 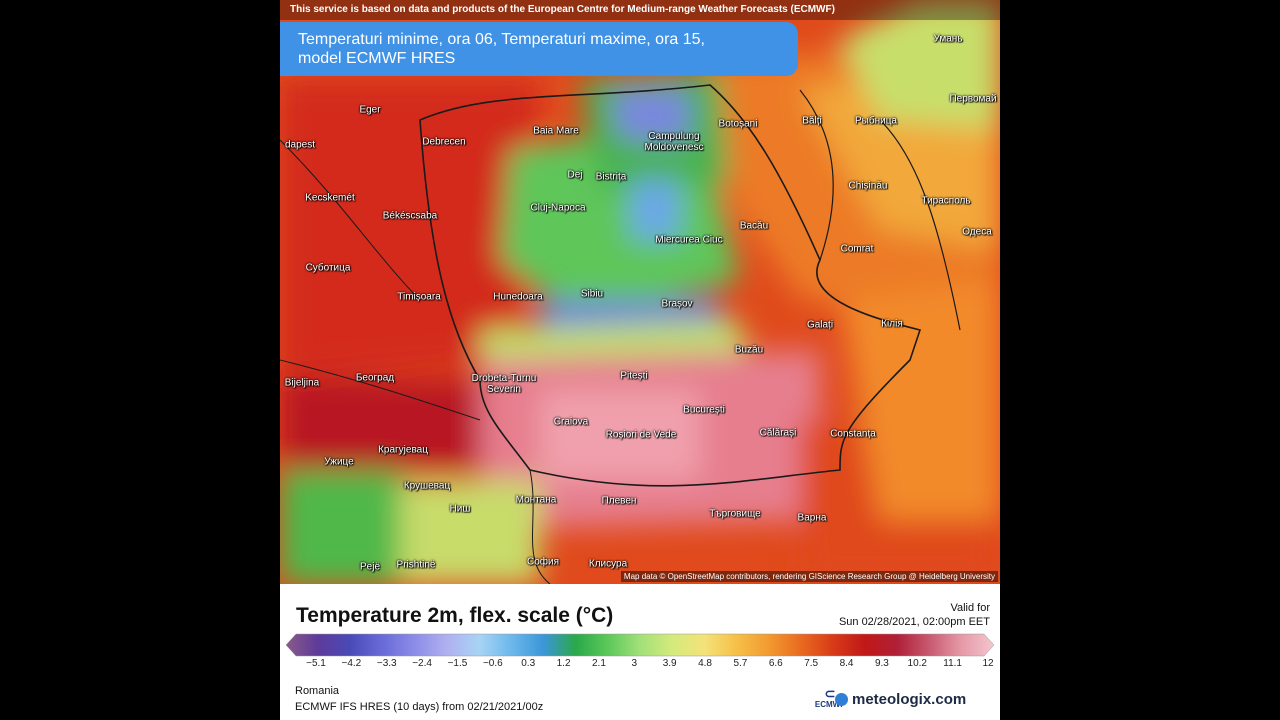 I want to click on city-label: Baia Mare, so click(x=556, y=131).